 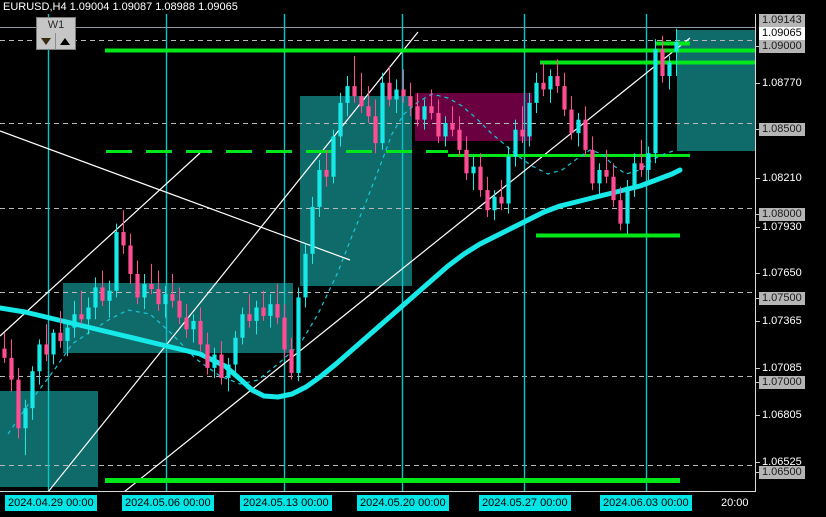 What do you see at coordinates (378, 27) in the screenshot?
I see `header-divider` at bounding box center [378, 27].